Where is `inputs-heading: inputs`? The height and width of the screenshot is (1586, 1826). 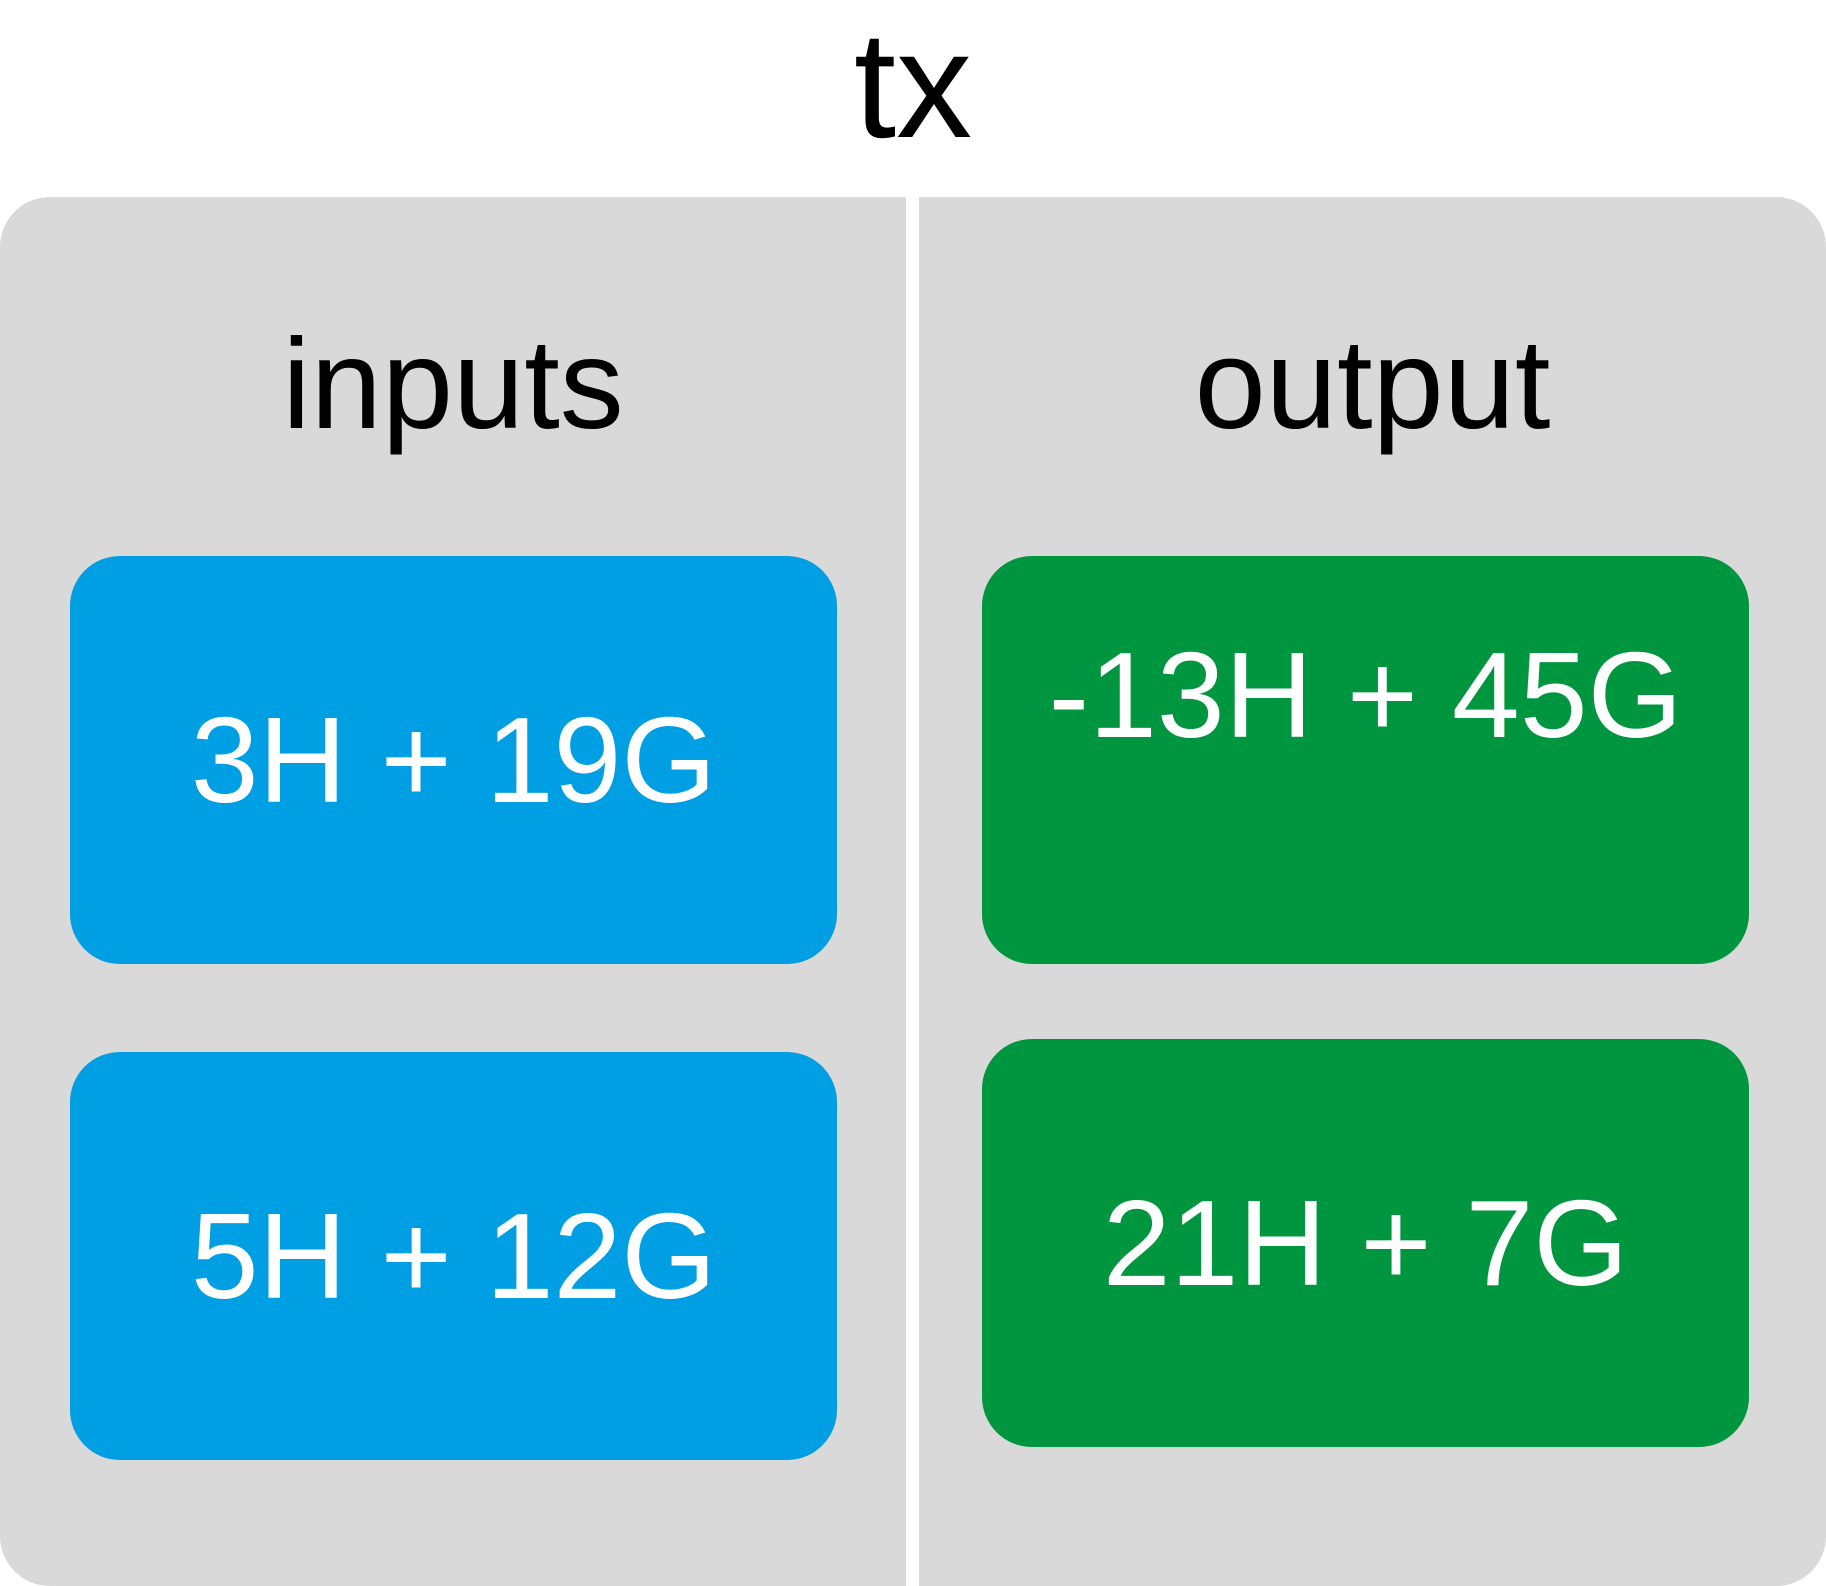
inputs-heading: inputs is located at coordinates (453, 384).